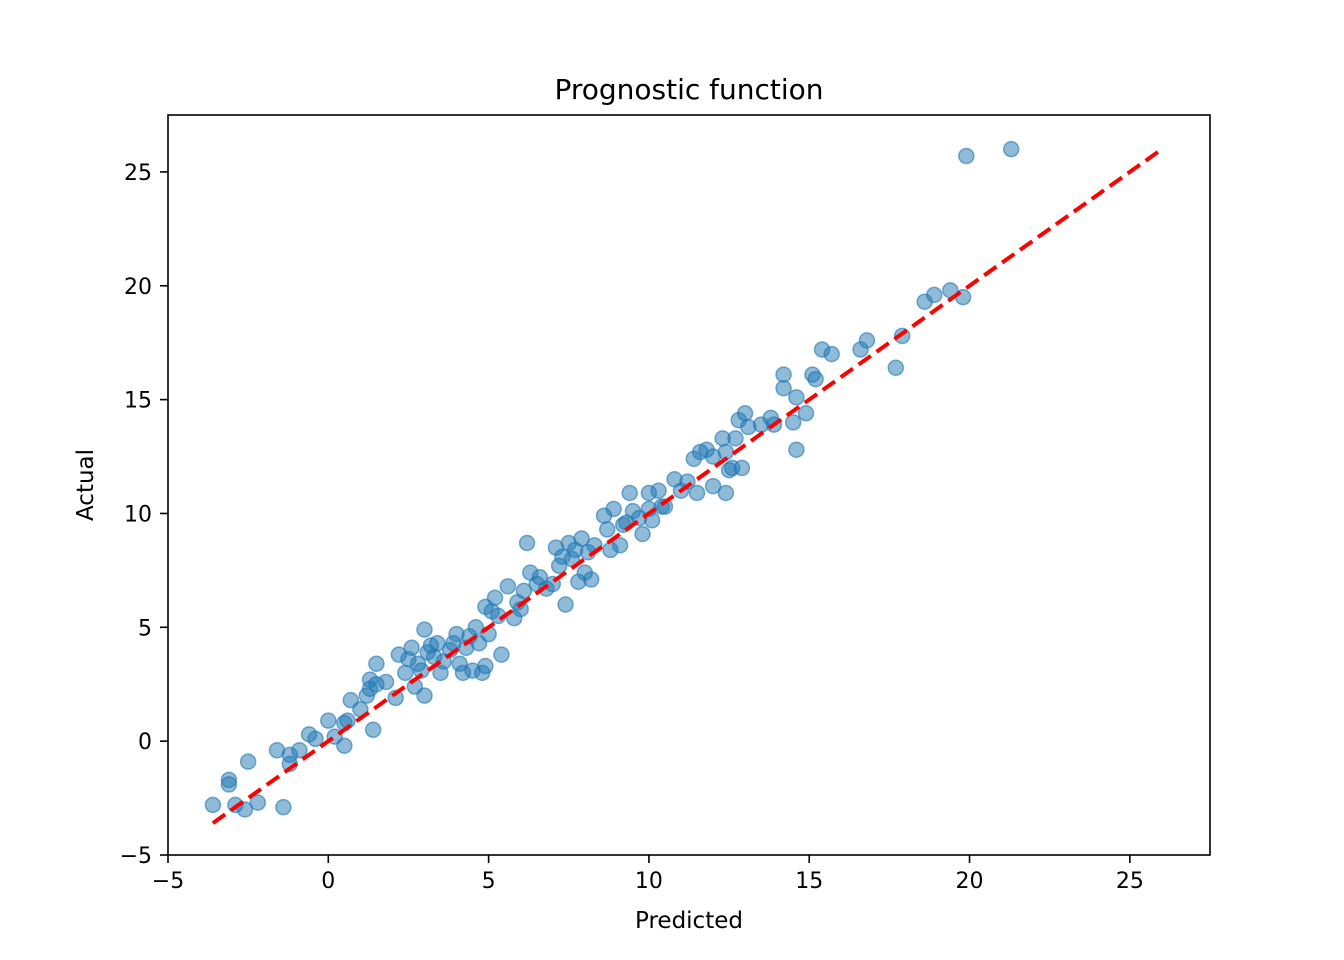 Image resolution: width=1344 pixels, height=960 pixels. I want to click on y-tick-label: 10, so click(138, 514).